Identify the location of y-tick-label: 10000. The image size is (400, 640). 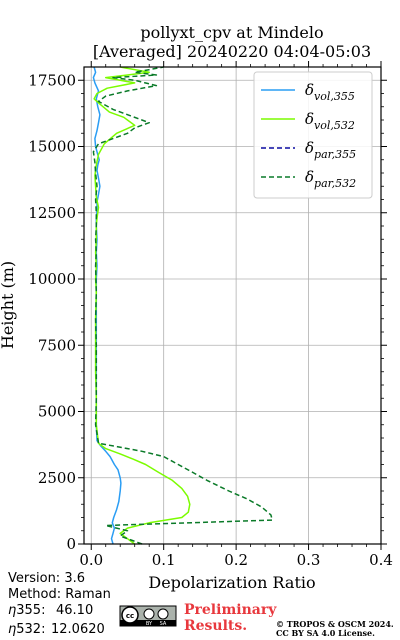
(52, 279).